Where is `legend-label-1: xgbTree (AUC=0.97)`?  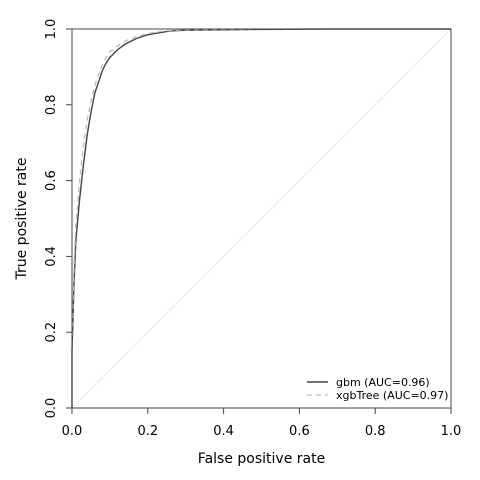 legend-label-1: xgbTree (AUC=0.97) is located at coordinates (392, 395).